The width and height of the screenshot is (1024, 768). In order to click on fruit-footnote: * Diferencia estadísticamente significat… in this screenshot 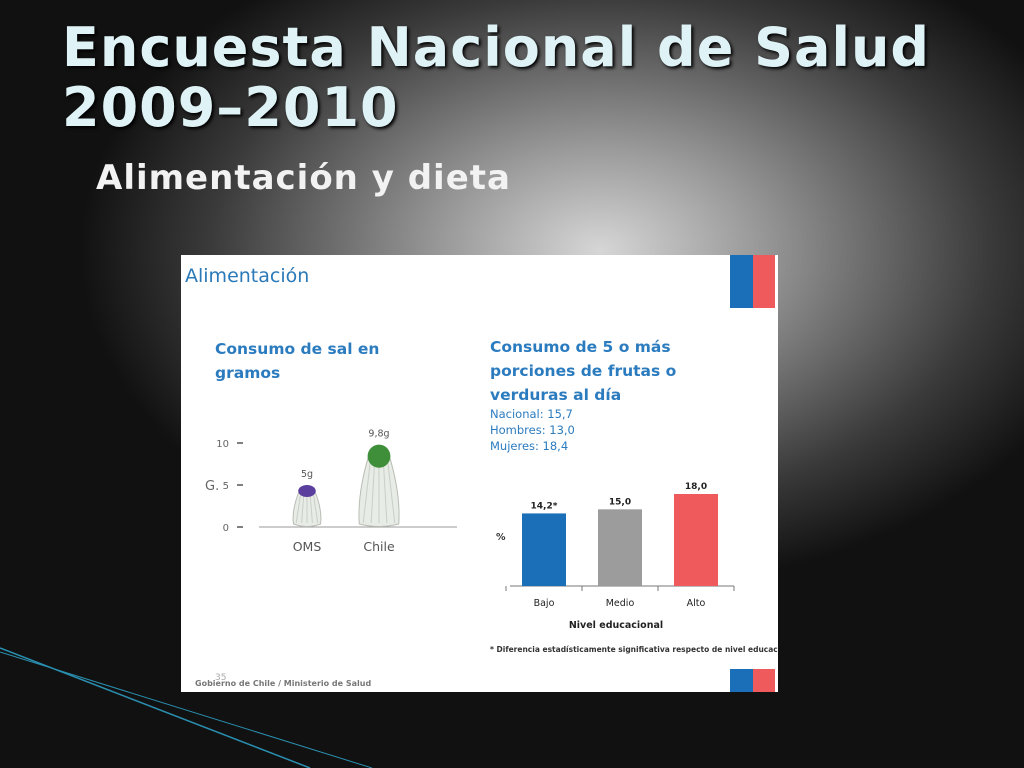, I will do `click(634, 649)`.